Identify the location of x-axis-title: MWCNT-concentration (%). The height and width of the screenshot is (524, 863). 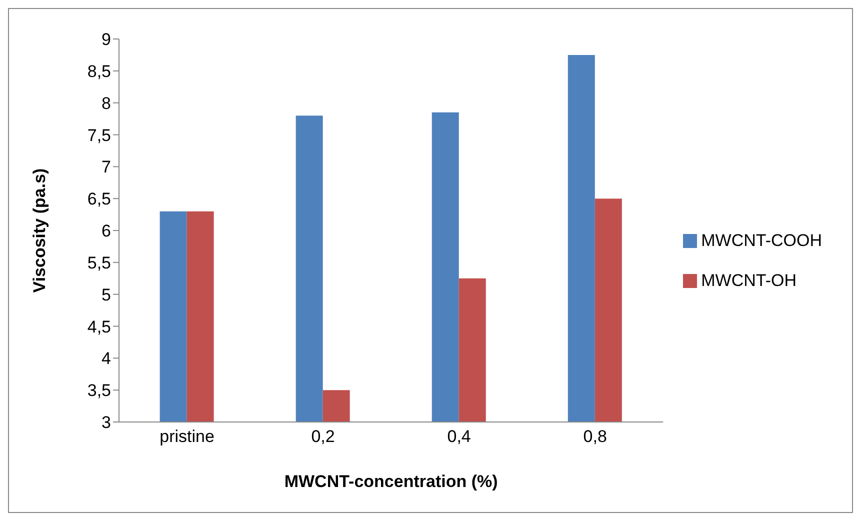
(391, 481).